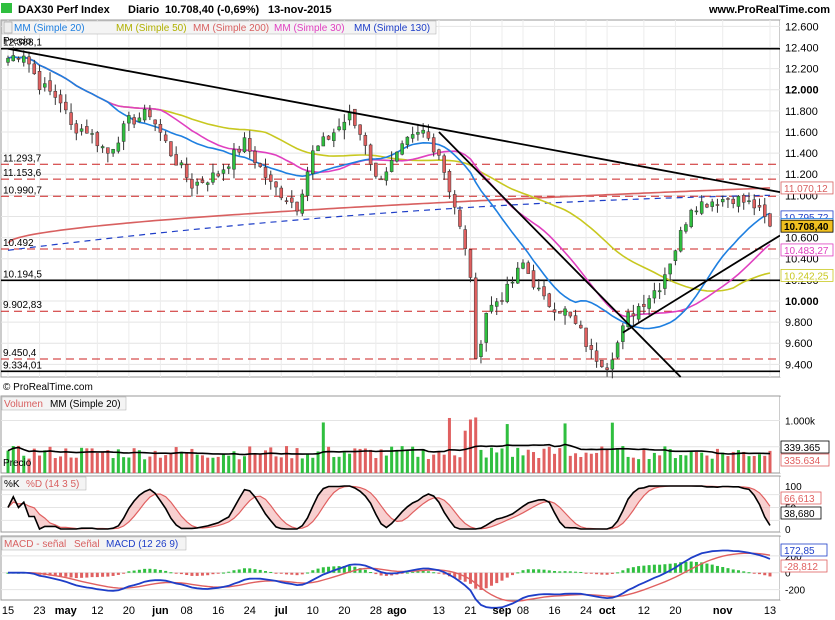 The height and width of the screenshot is (620, 835). What do you see at coordinates (97, 611) in the screenshot?
I see `x-tick-label: 12` at bounding box center [97, 611].